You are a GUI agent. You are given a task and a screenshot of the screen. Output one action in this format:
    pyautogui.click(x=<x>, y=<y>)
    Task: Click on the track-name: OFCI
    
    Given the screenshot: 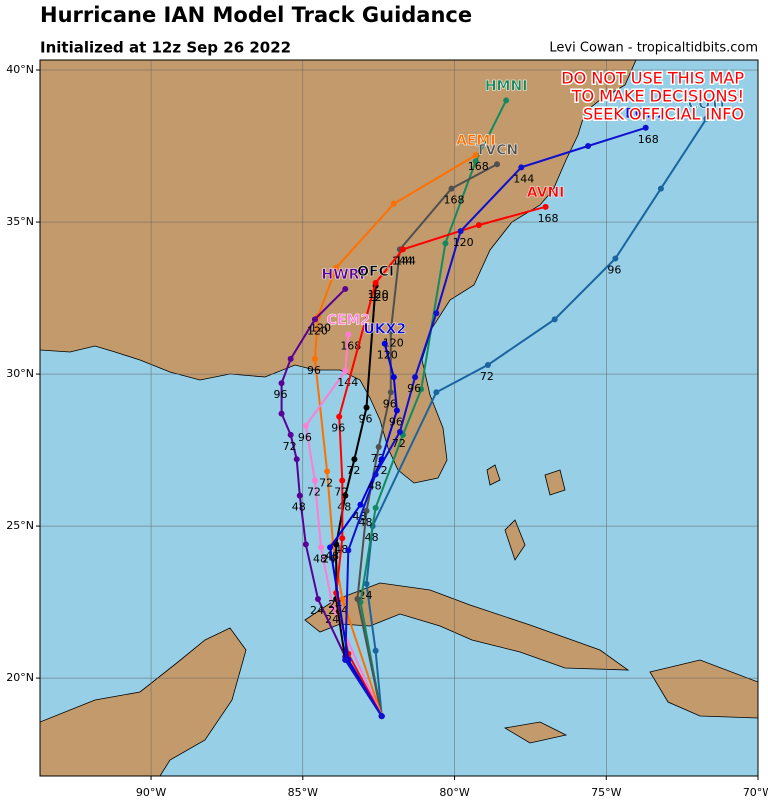 What is the action you would take?
    pyautogui.click(x=375, y=272)
    